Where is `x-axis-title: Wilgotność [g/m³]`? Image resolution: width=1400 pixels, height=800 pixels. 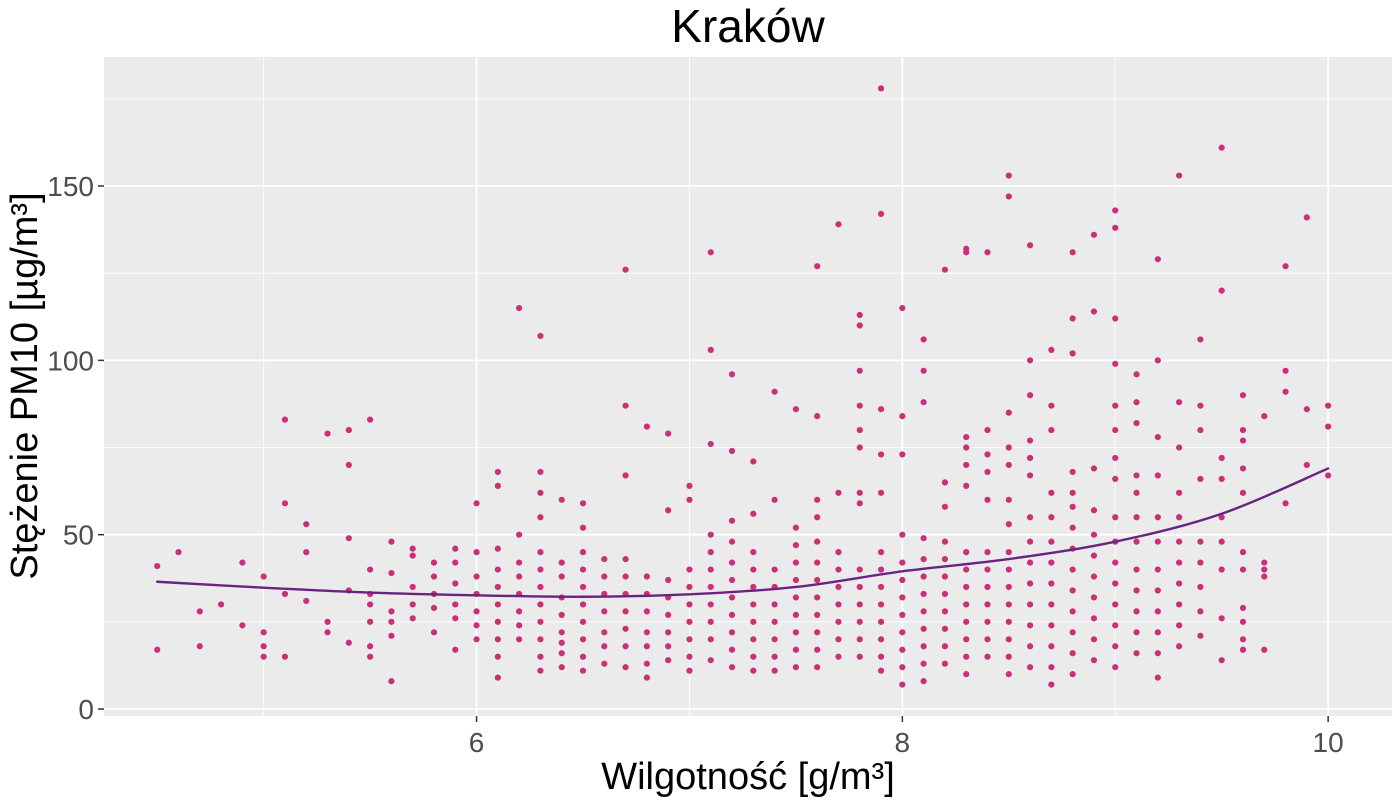
x-axis-title: Wilgotność [g/m³] is located at coordinates (748, 777).